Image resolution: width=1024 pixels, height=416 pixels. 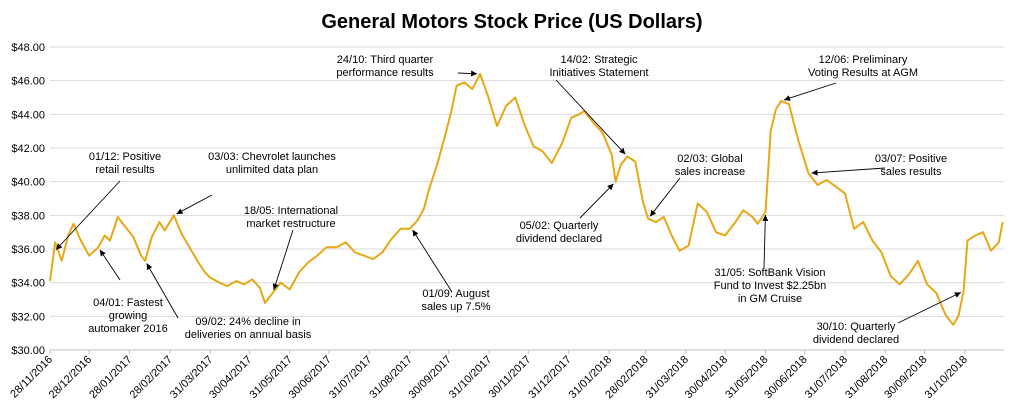 What do you see at coordinates (706, 377) in the screenshot?
I see `x-tick-label: 30/04/2018` at bounding box center [706, 377].